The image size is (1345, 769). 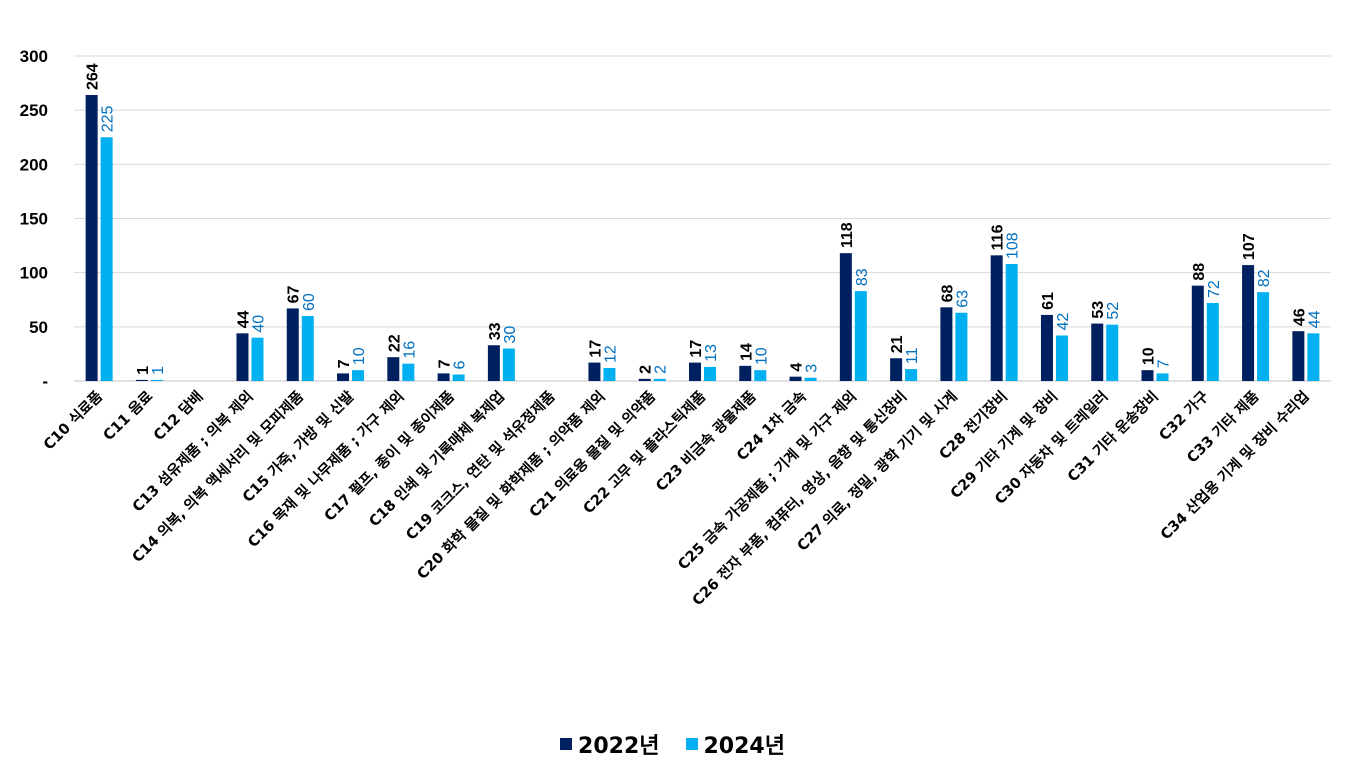 What do you see at coordinates (711, 353) in the screenshot?
I see `data-label-2024: 13` at bounding box center [711, 353].